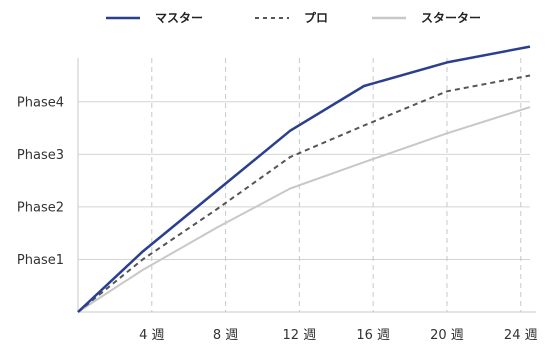 Image resolution: width=554 pixels, height=346 pixels. Describe the element at coordinates (225, 335) in the screenshot. I see `x-tick-label-2: 8 週` at that location.